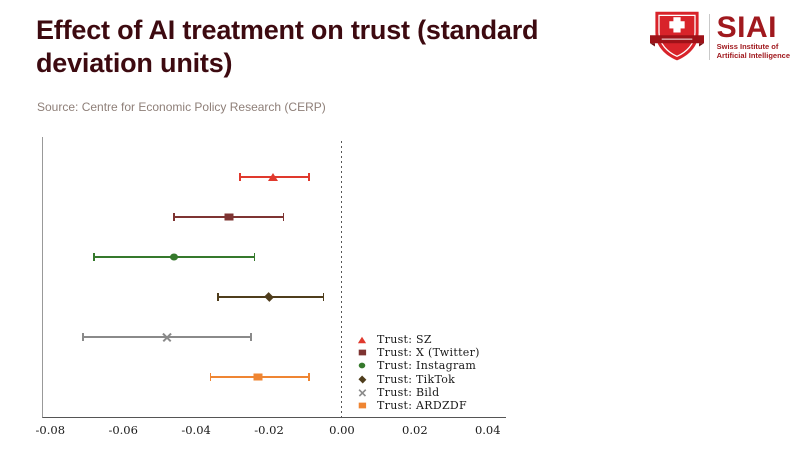  What do you see at coordinates (427, 366) in the screenshot?
I see `legend-item-label: Trust: Instagram` at bounding box center [427, 366].